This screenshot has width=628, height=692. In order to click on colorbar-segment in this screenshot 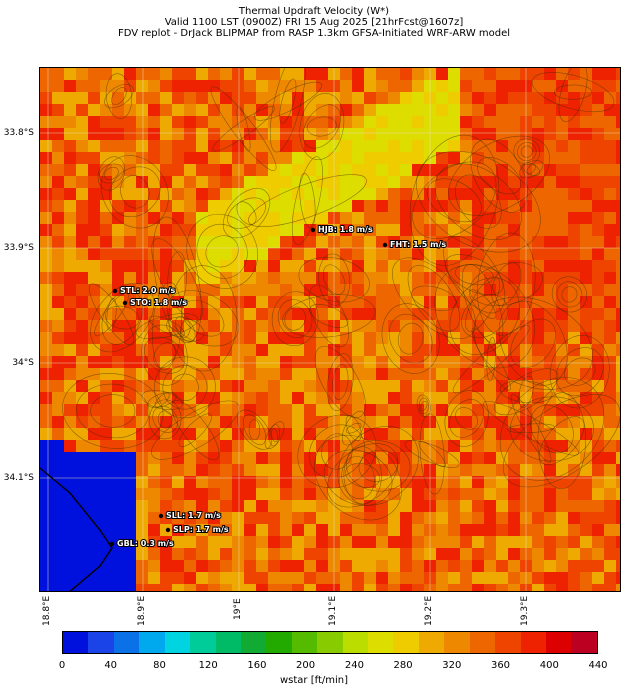, I will do `click(203, 642)`.